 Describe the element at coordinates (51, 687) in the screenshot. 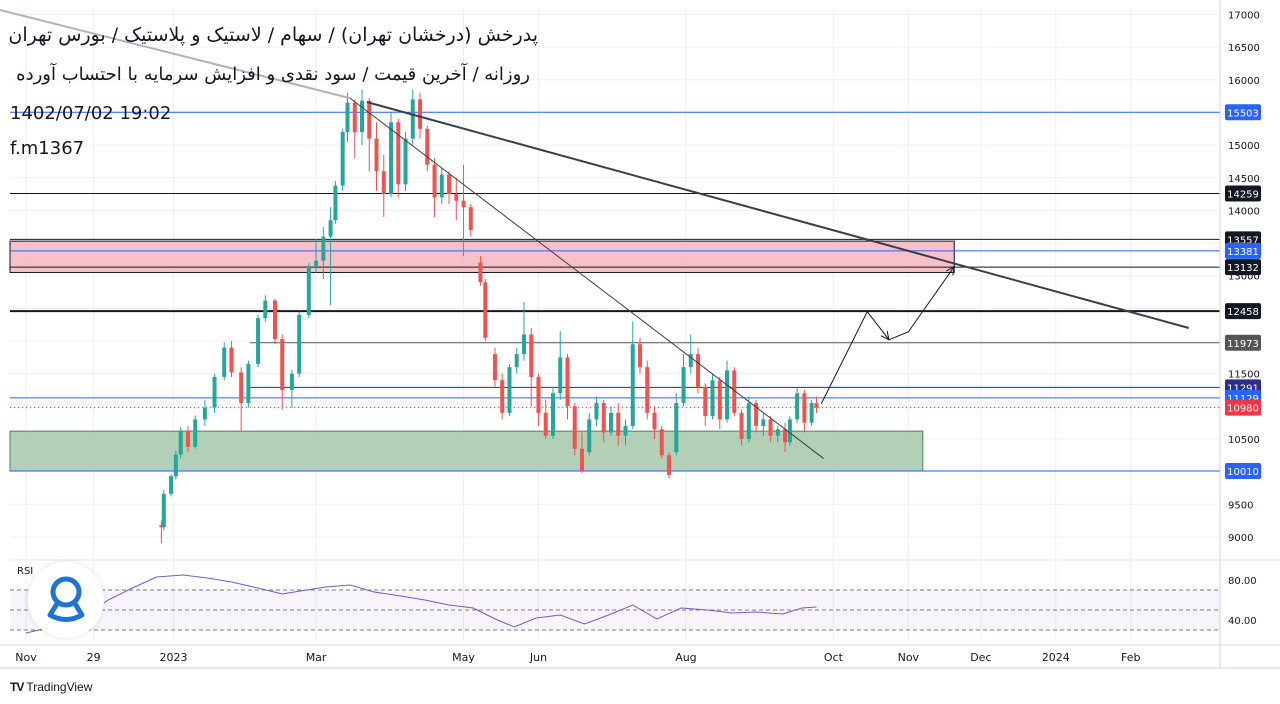

I see `footer-brand: TV TradingView` at that location.